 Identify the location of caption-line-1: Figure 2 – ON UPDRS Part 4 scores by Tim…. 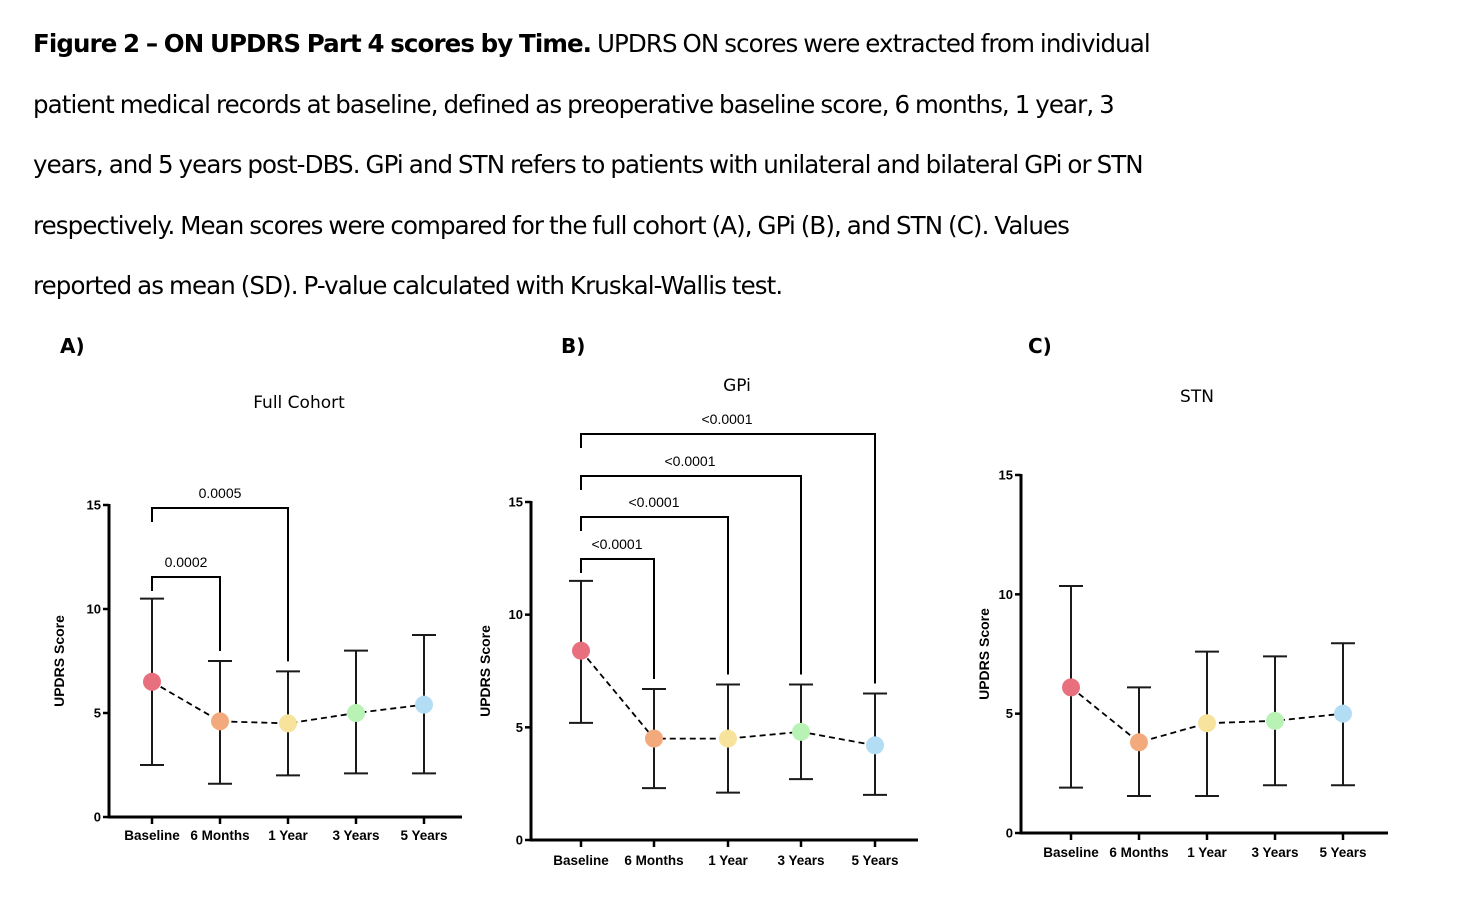
(743, 44).